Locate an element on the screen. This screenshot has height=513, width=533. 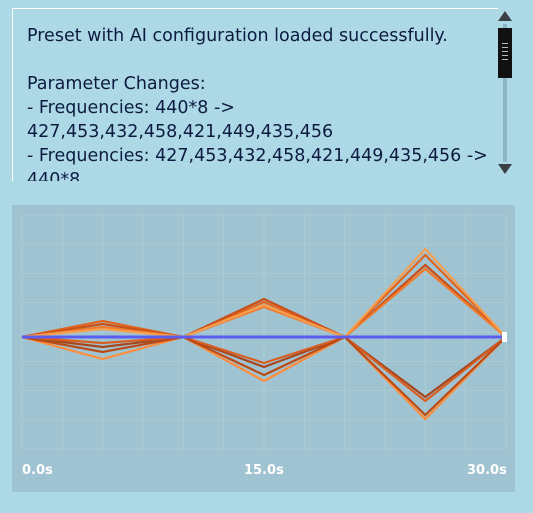
log-scrollbar is located at coordinates (505, 93).